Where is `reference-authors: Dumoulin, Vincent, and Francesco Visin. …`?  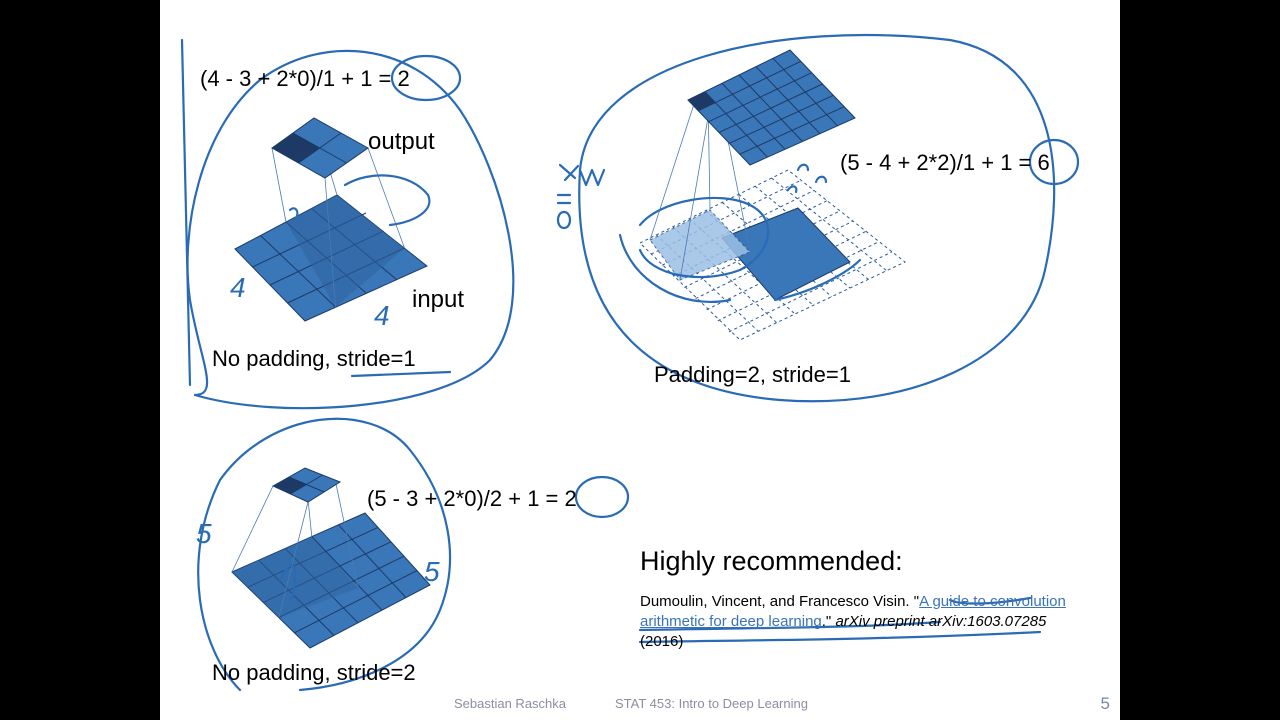
reference-authors: Dumoulin, Vincent, and Francesco Visin. … is located at coordinates (780, 601).